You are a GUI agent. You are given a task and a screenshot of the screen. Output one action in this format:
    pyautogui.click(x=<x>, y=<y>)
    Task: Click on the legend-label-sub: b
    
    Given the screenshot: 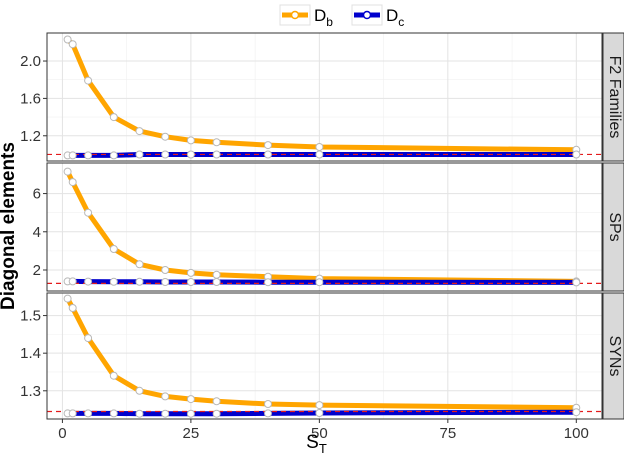 What is the action you would take?
    pyautogui.click(x=329, y=22)
    